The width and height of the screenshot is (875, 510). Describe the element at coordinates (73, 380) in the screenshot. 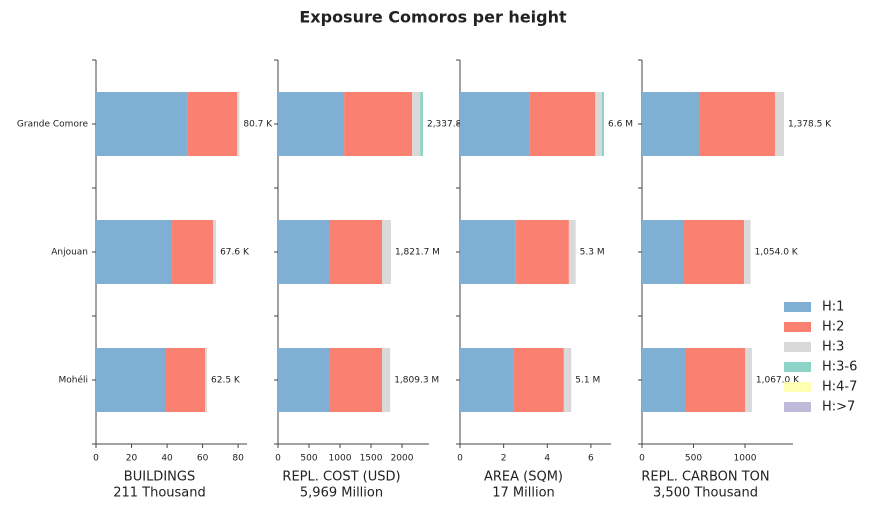

I see `y-tick-label: Mohéli` at that location.